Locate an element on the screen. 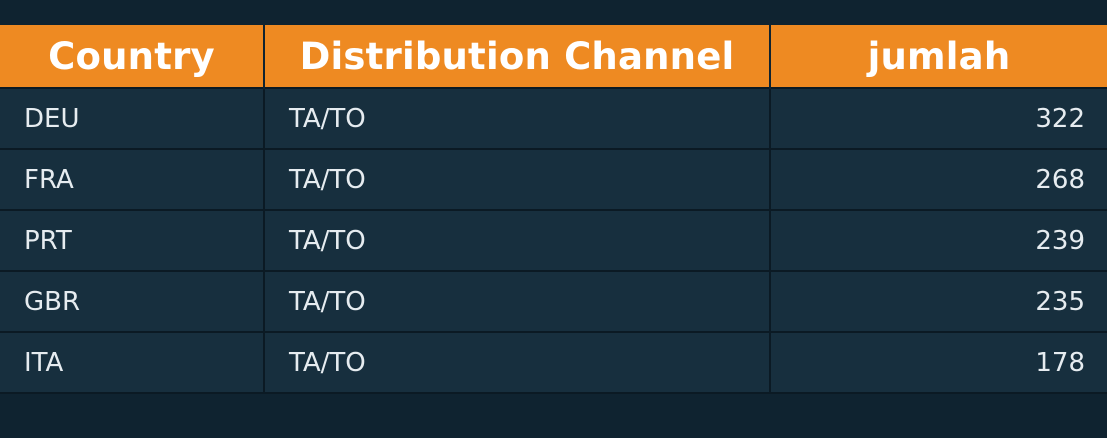  cell-jumlah: 178 is located at coordinates (938, 362).